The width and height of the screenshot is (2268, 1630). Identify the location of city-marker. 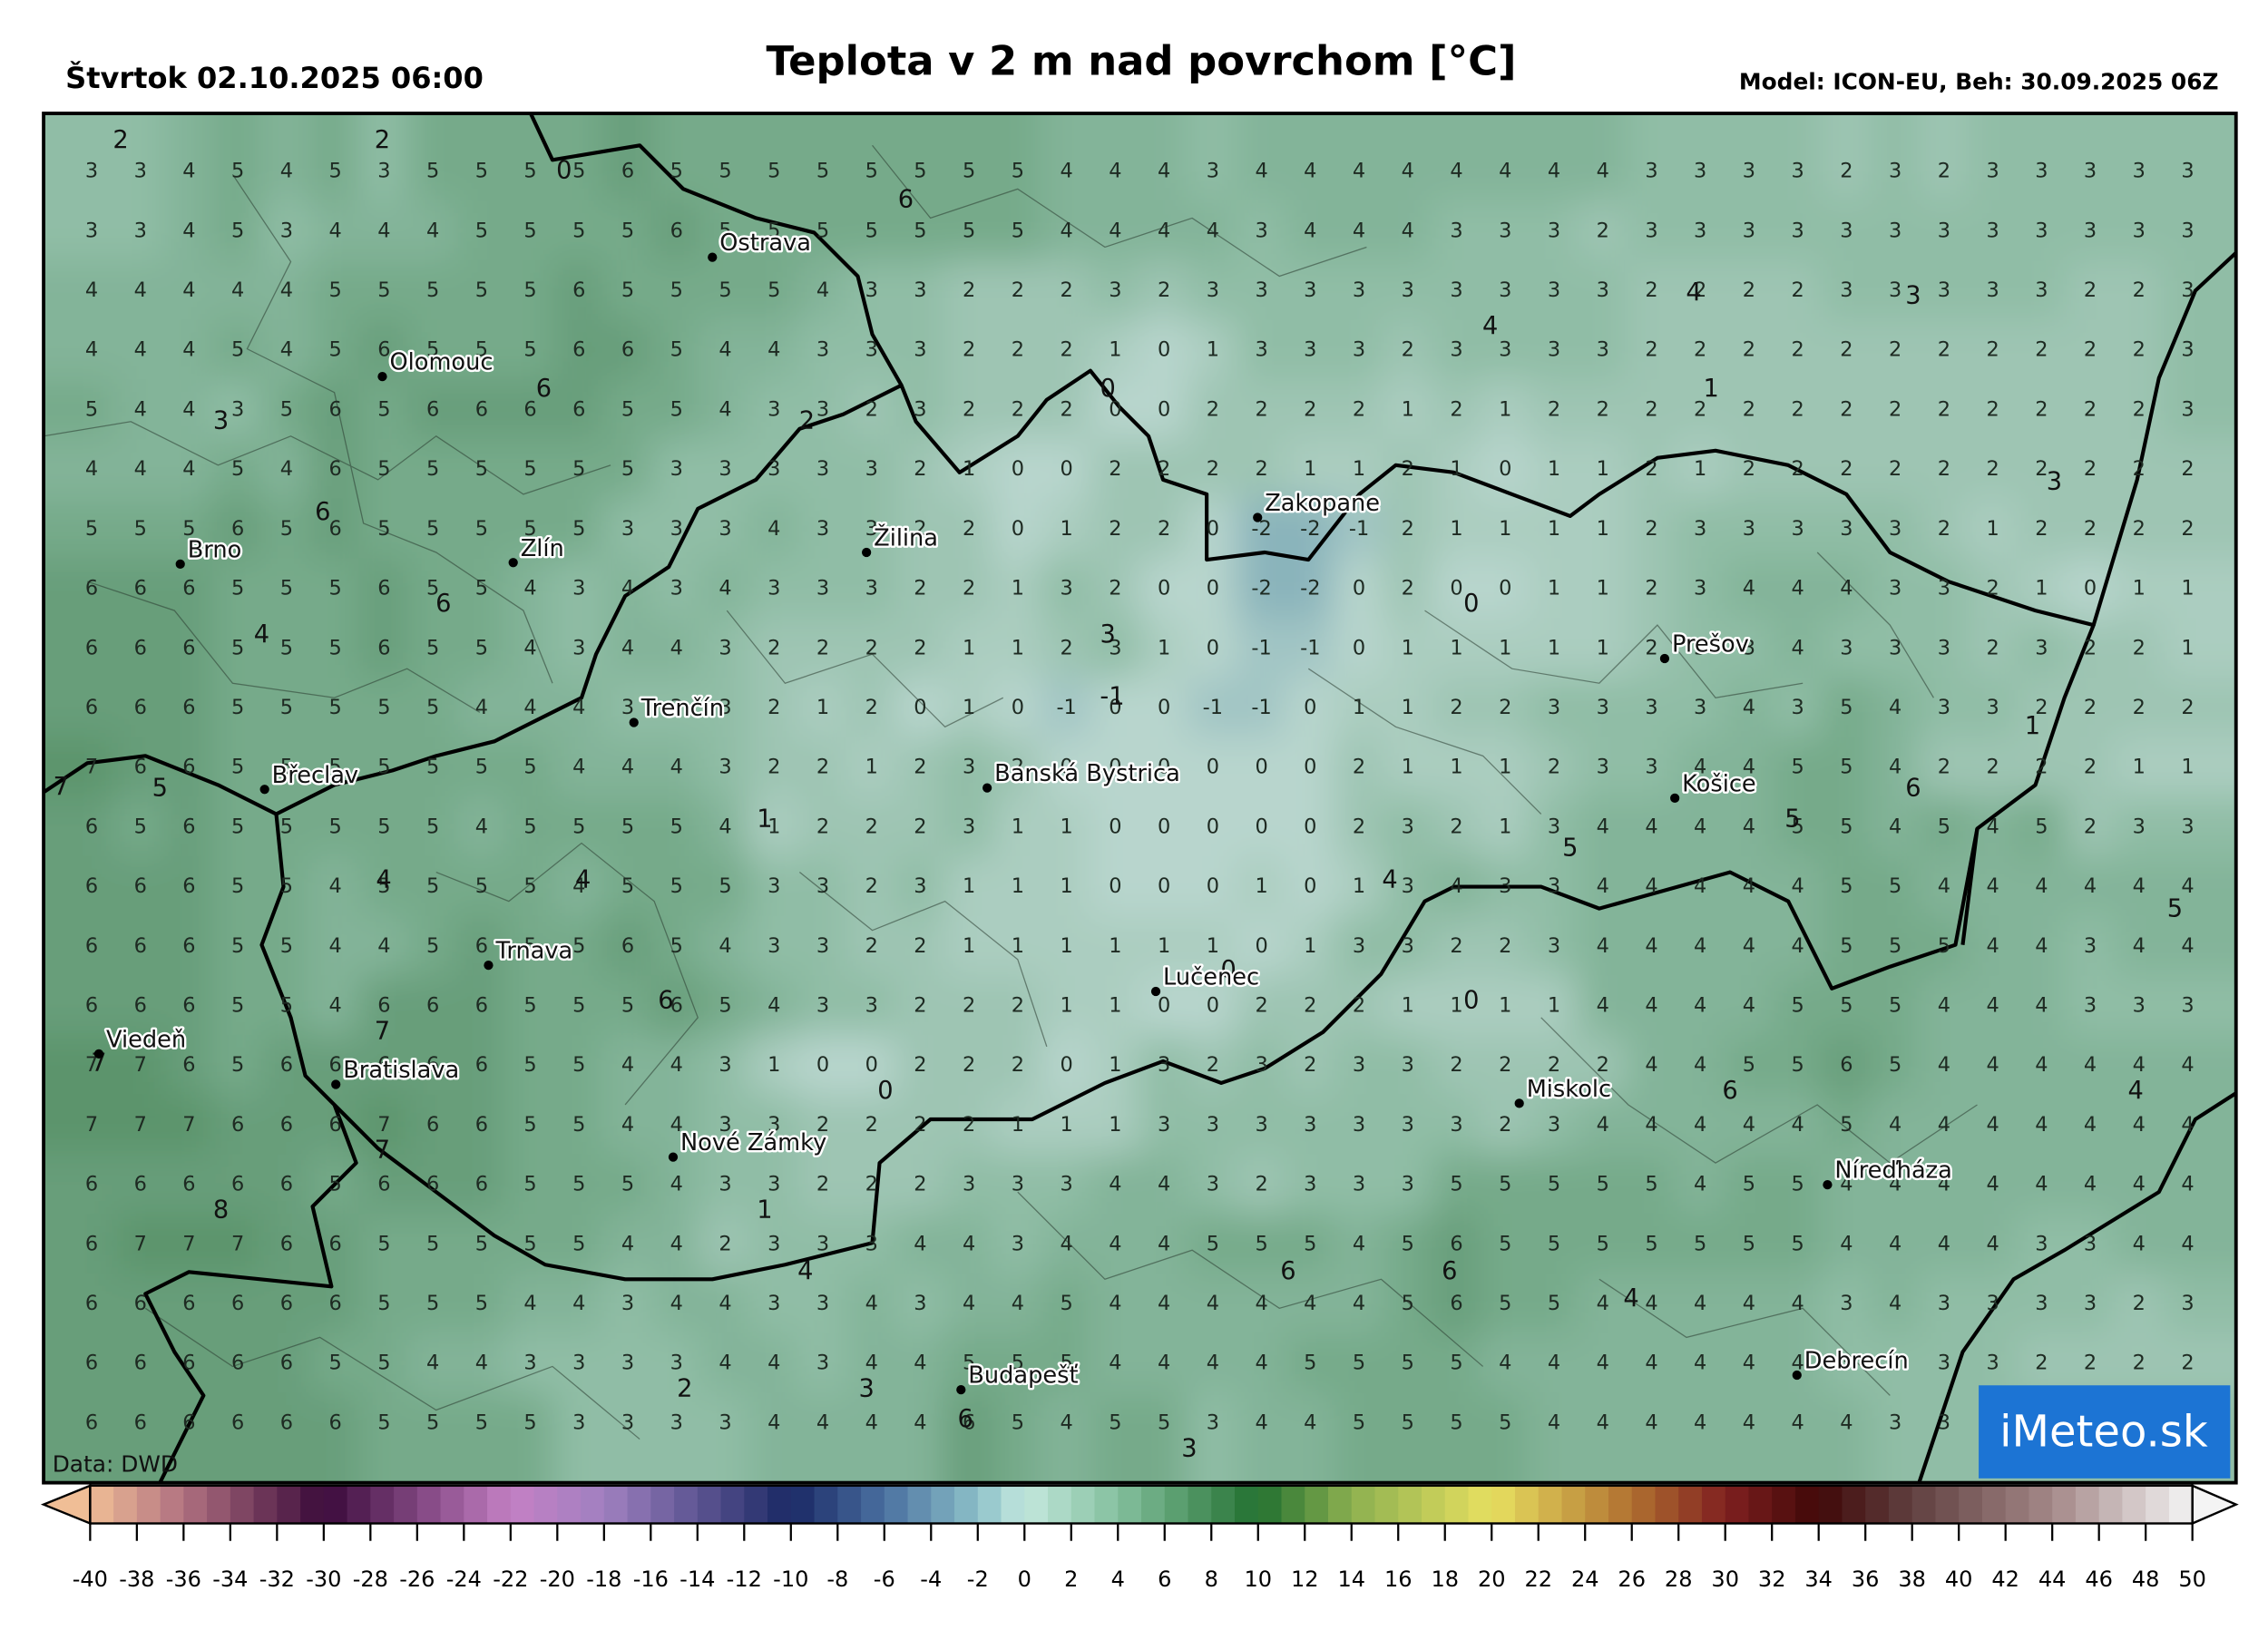
(1519, 1103).